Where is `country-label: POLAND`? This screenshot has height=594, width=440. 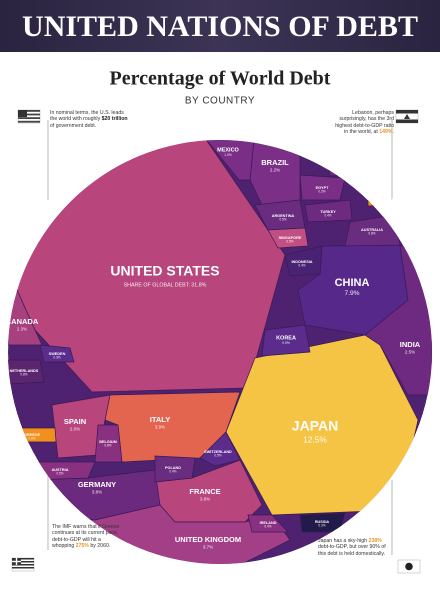
country-label: POLAND is located at coordinates (173, 468).